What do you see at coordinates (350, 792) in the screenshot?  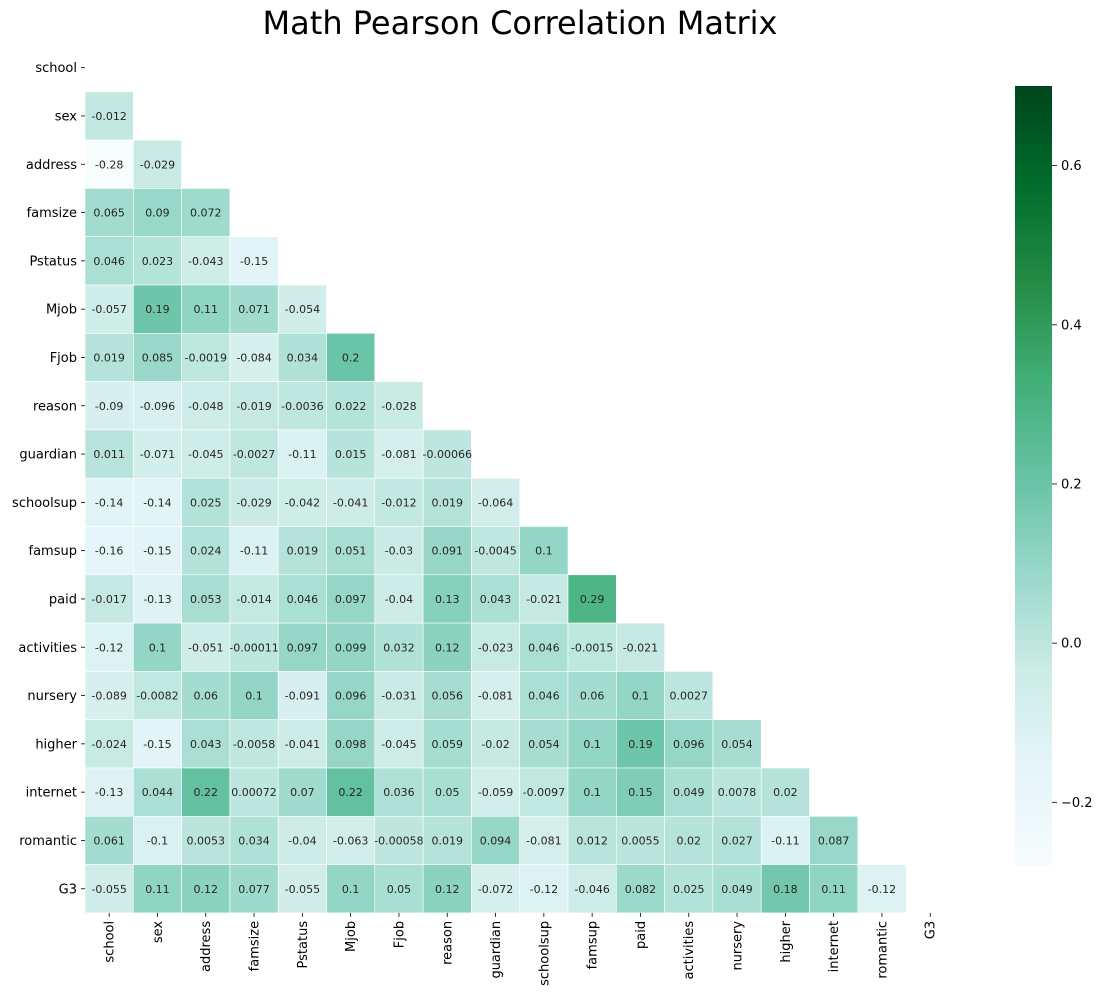 I see `cell-value-label: 0.22` at bounding box center [350, 792].